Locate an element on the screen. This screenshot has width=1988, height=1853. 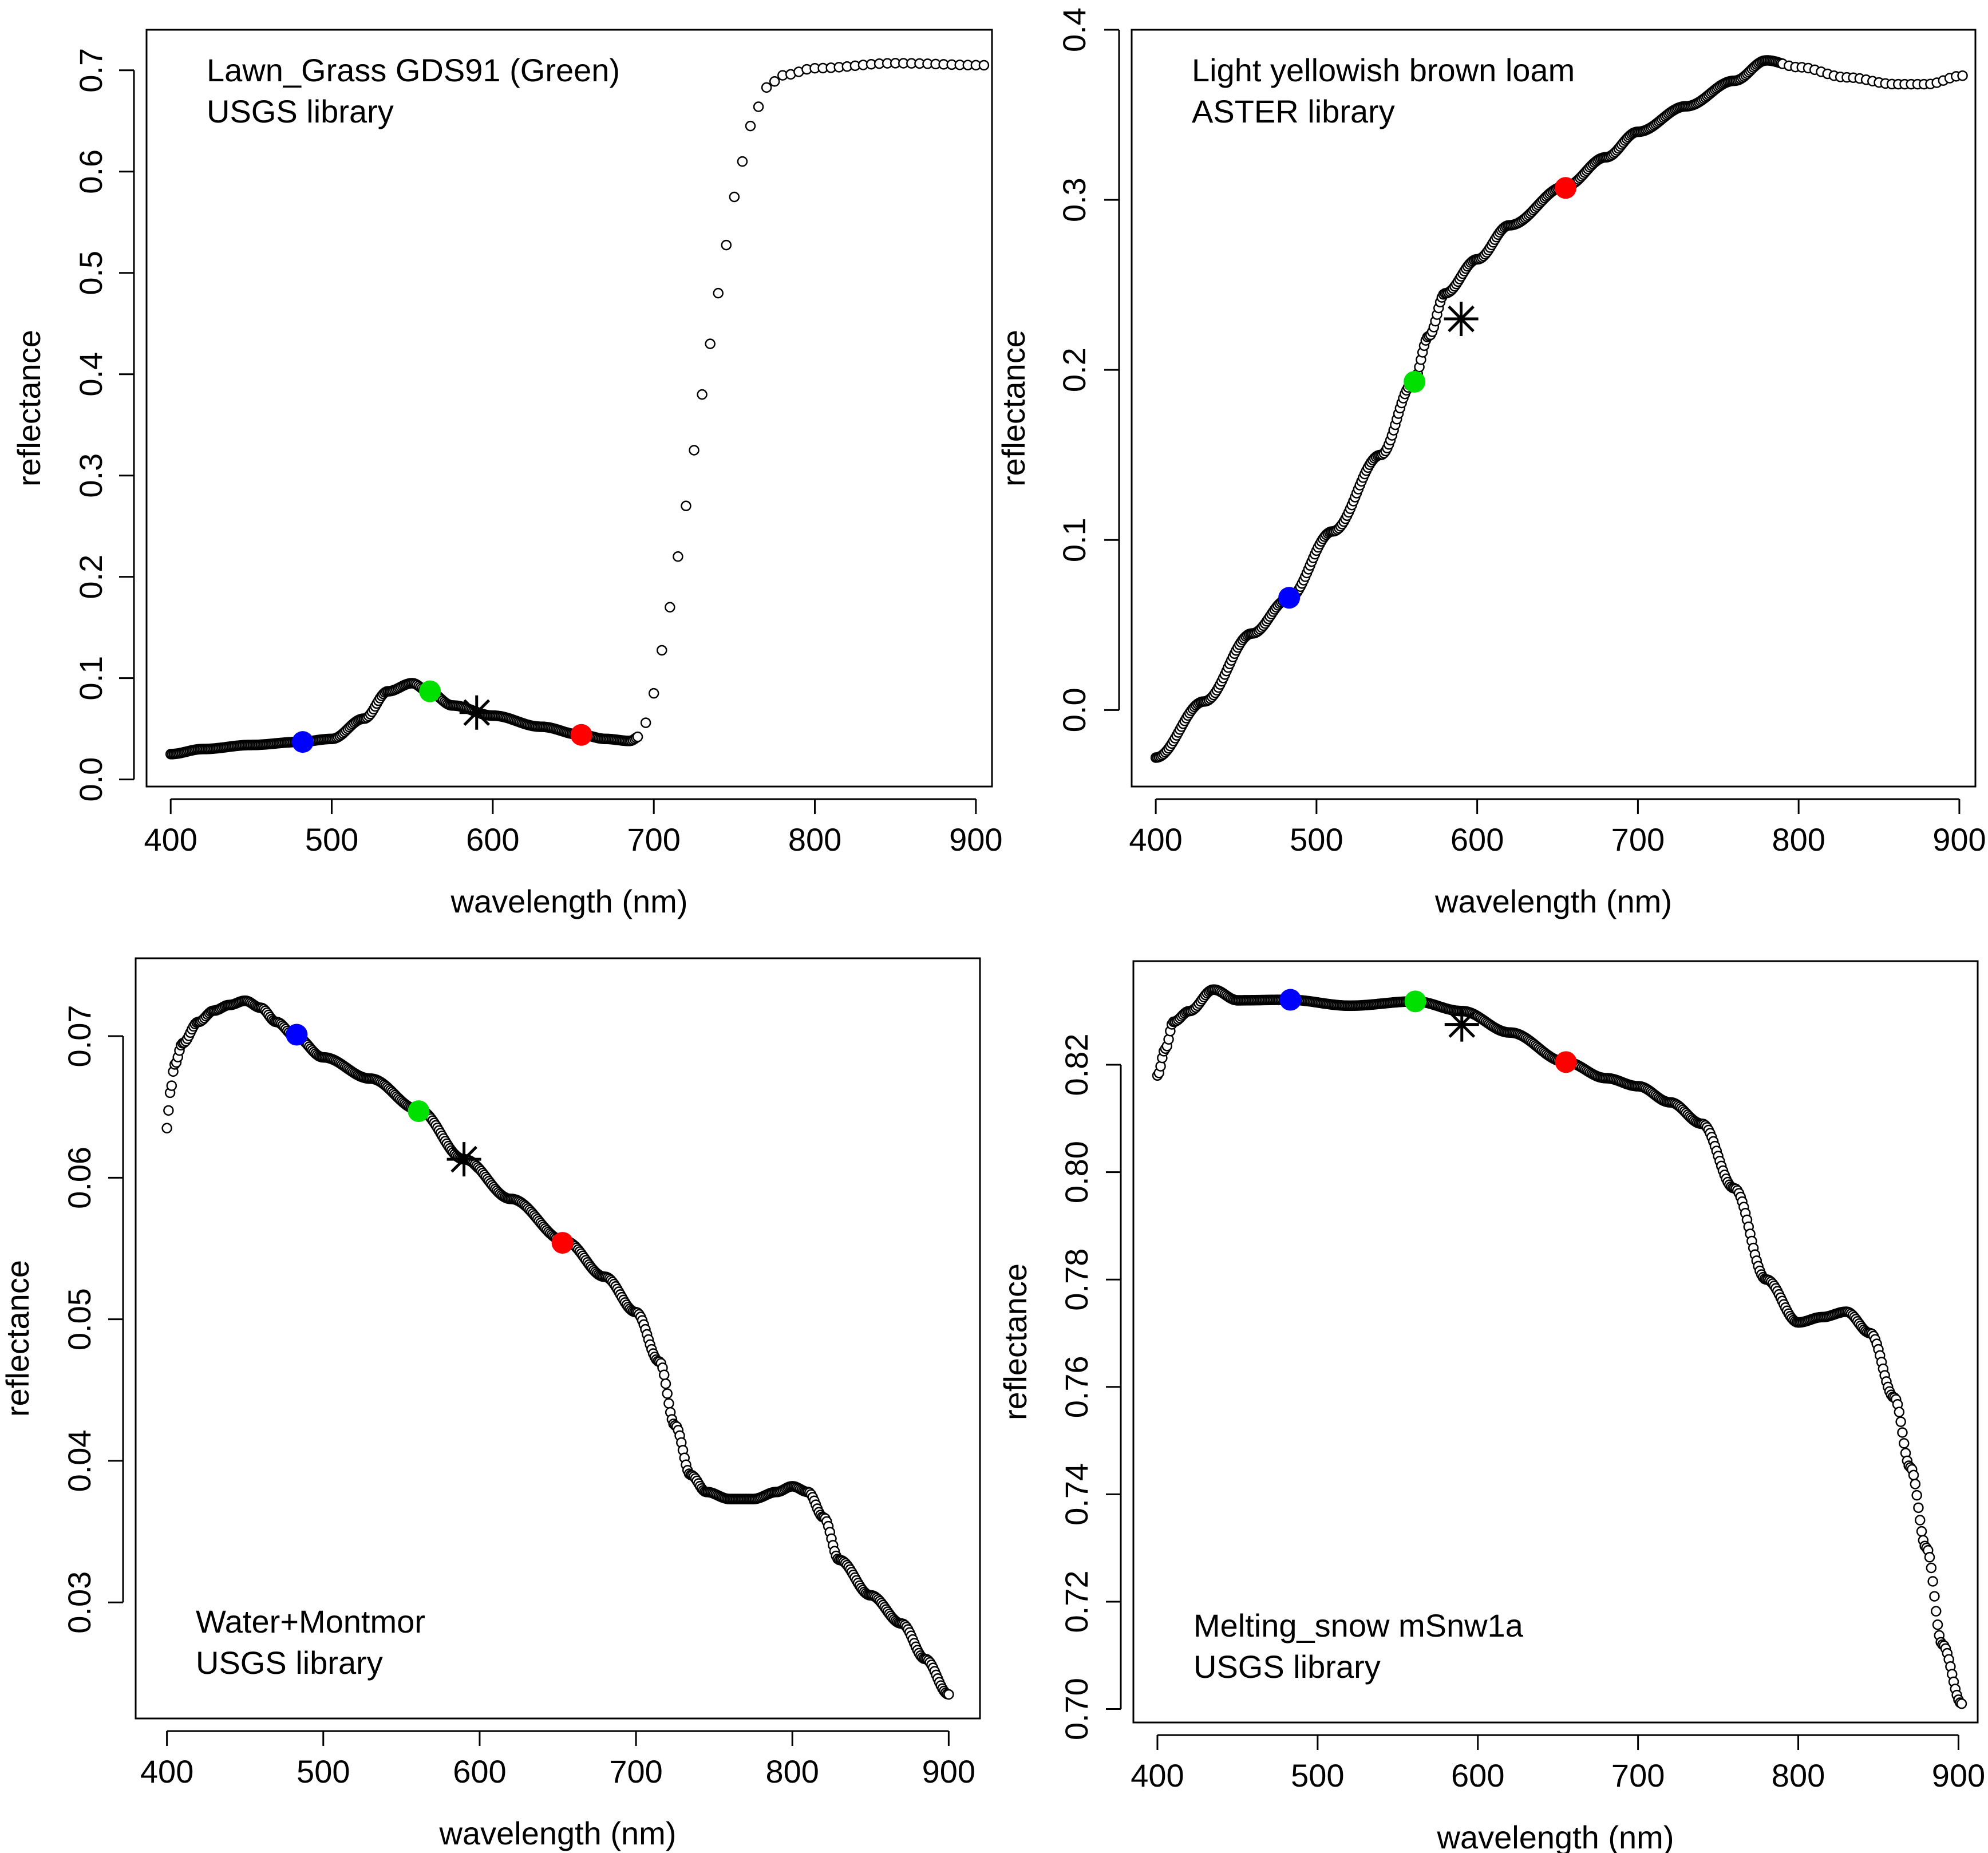
annotation-line: Light yellowish brown loam is located at coordinates (1383, 70).